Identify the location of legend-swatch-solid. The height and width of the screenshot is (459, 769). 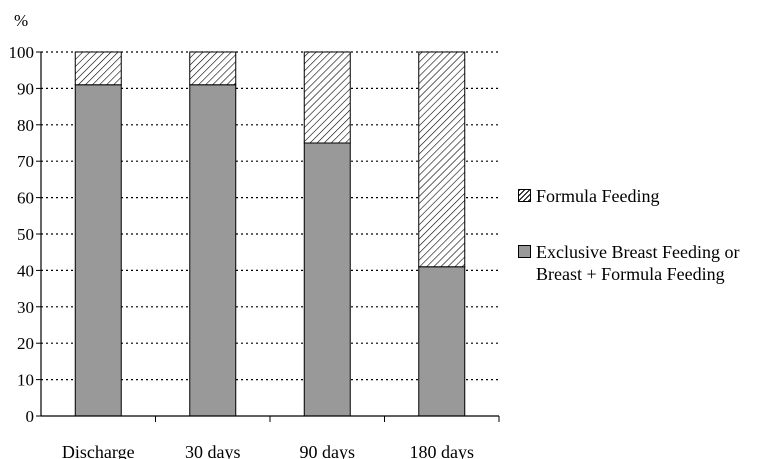
(524, 251).